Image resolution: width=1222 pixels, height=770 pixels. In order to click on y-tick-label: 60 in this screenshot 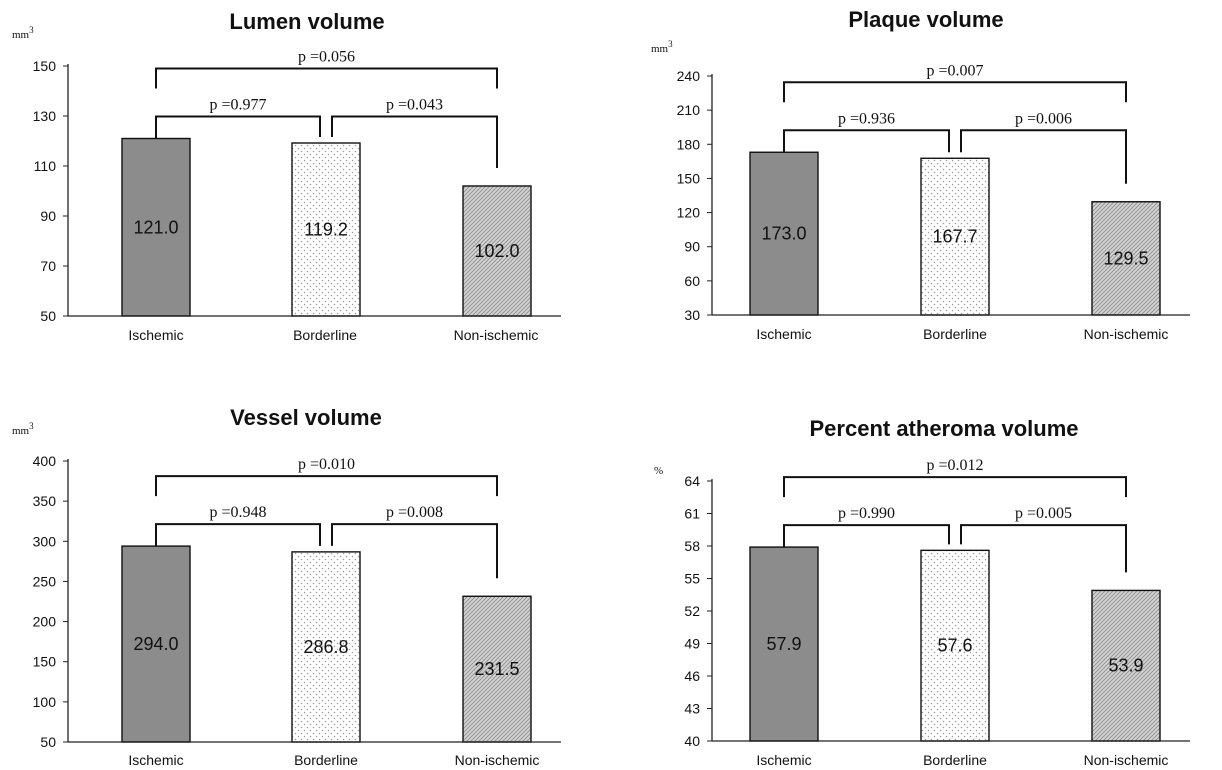, I will do `click(692, 281)`.